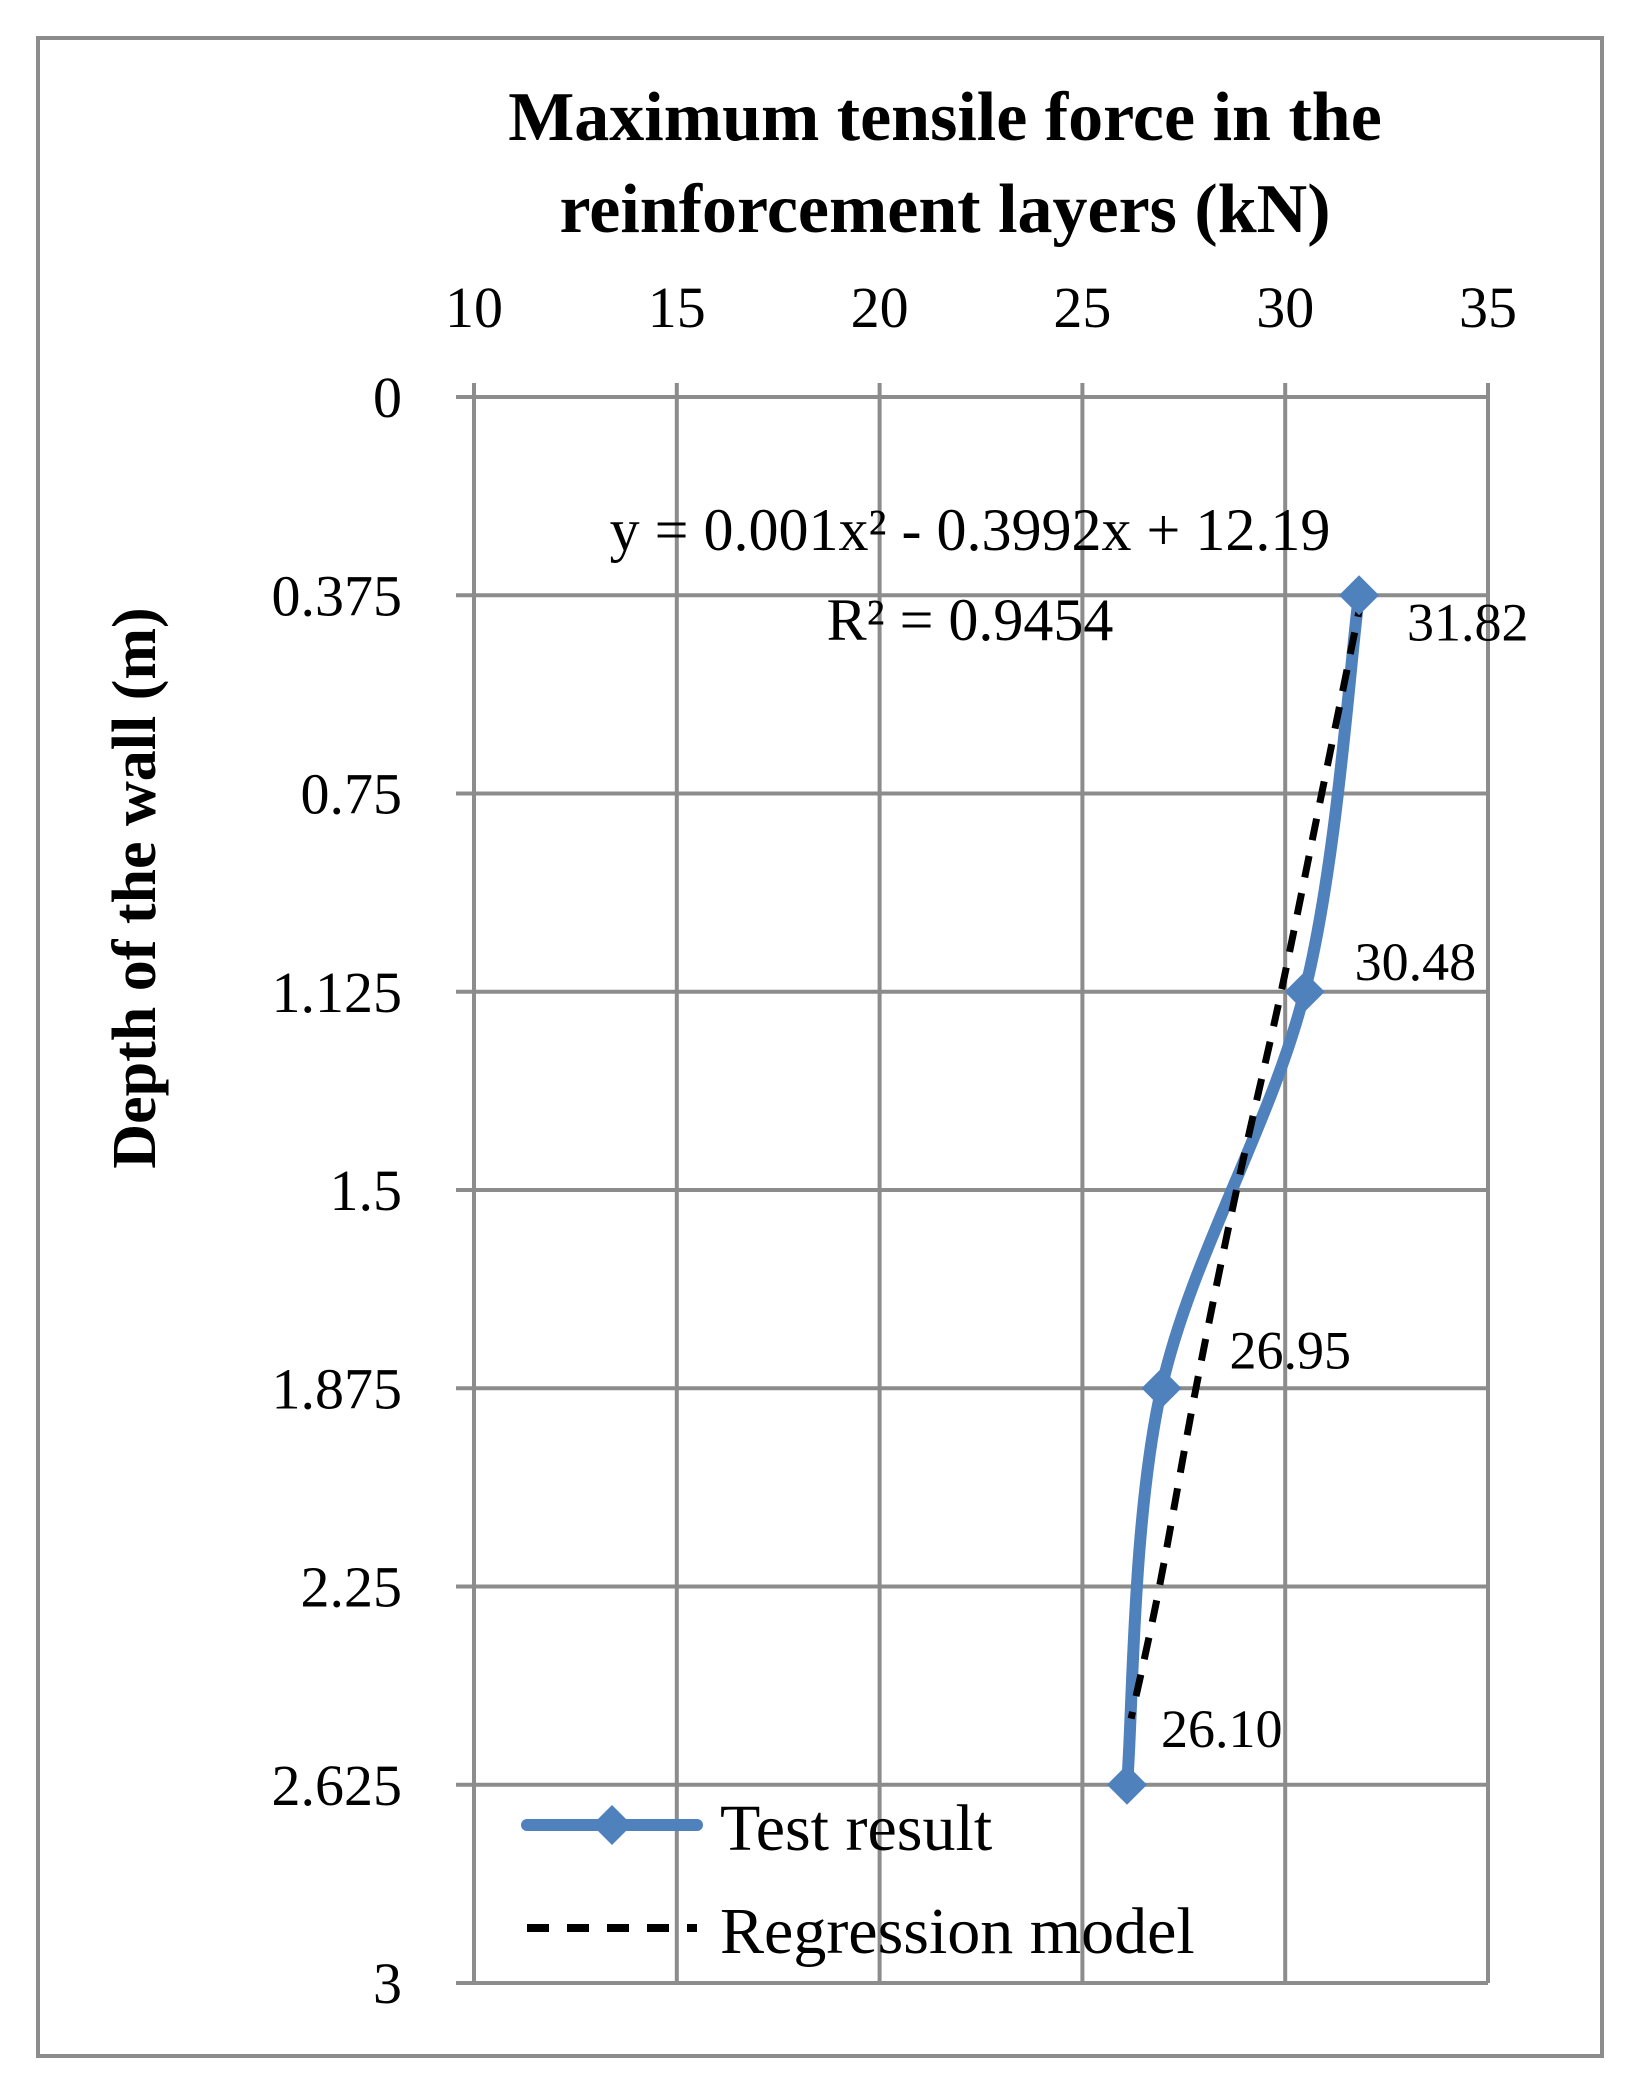  Describe the element at coordinates (1290, 1350) in the screenshot. I see `test-result-data-label: 26.95` at that location.